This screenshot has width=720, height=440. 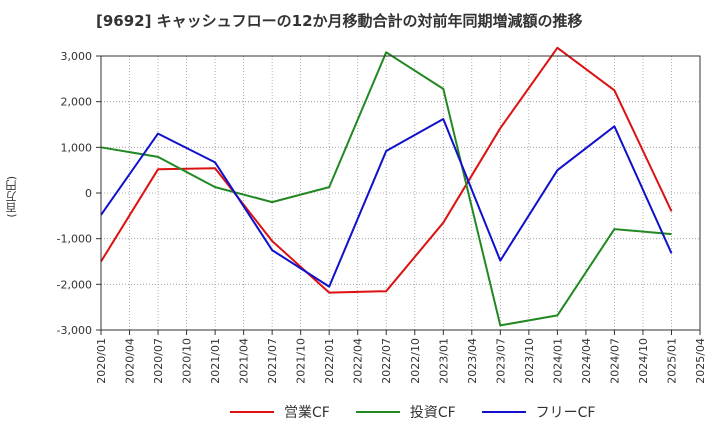 I want to click on x-tick-label: 2022/10, so click(x=415, y=361).